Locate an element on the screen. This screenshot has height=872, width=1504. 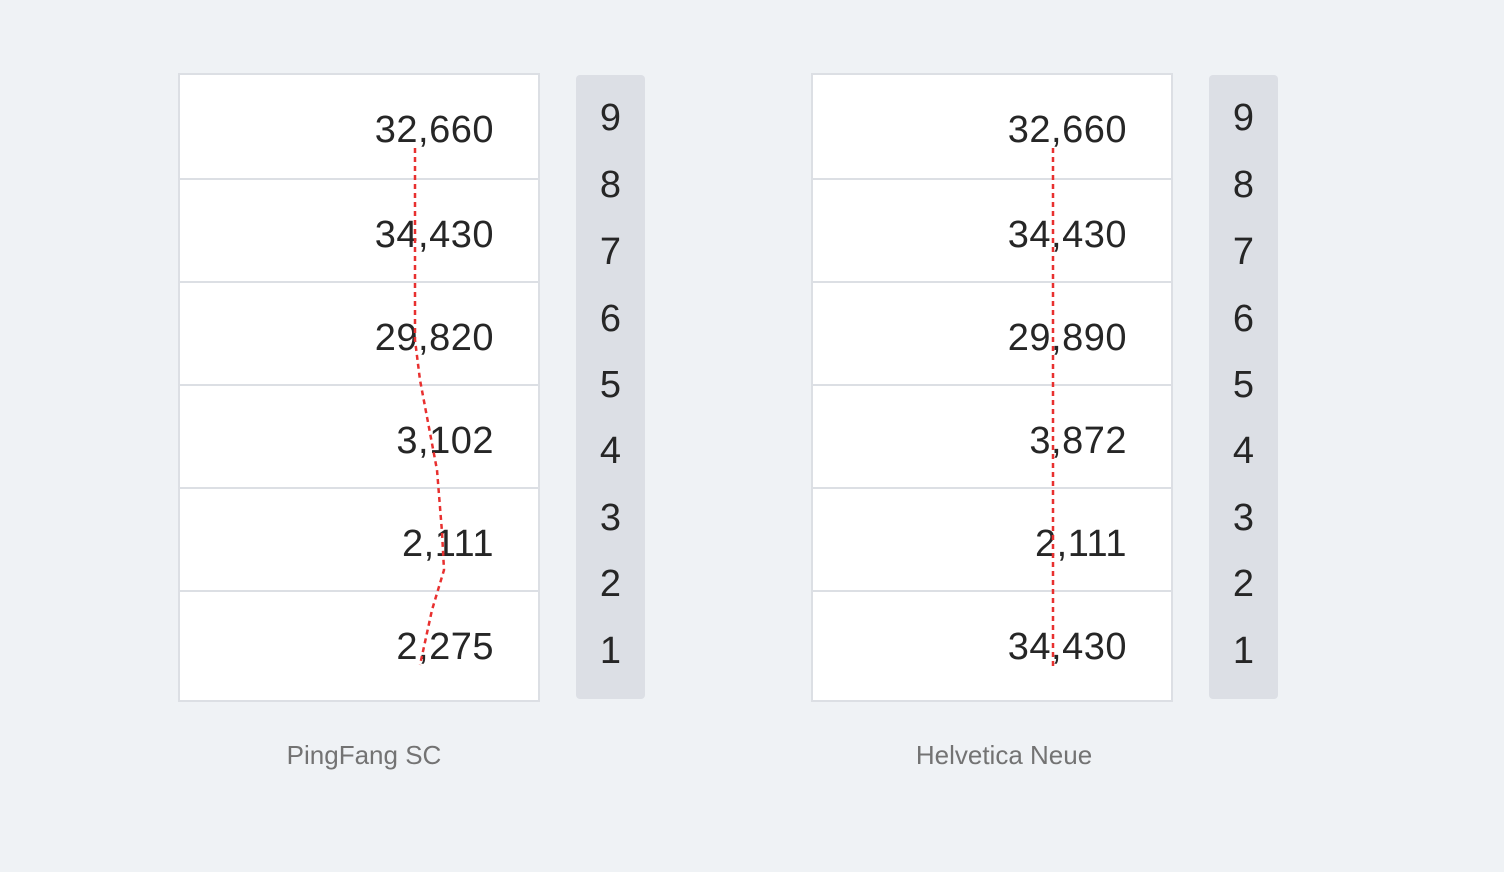
number-row: 2,275 is located at coordinates (359, 644).